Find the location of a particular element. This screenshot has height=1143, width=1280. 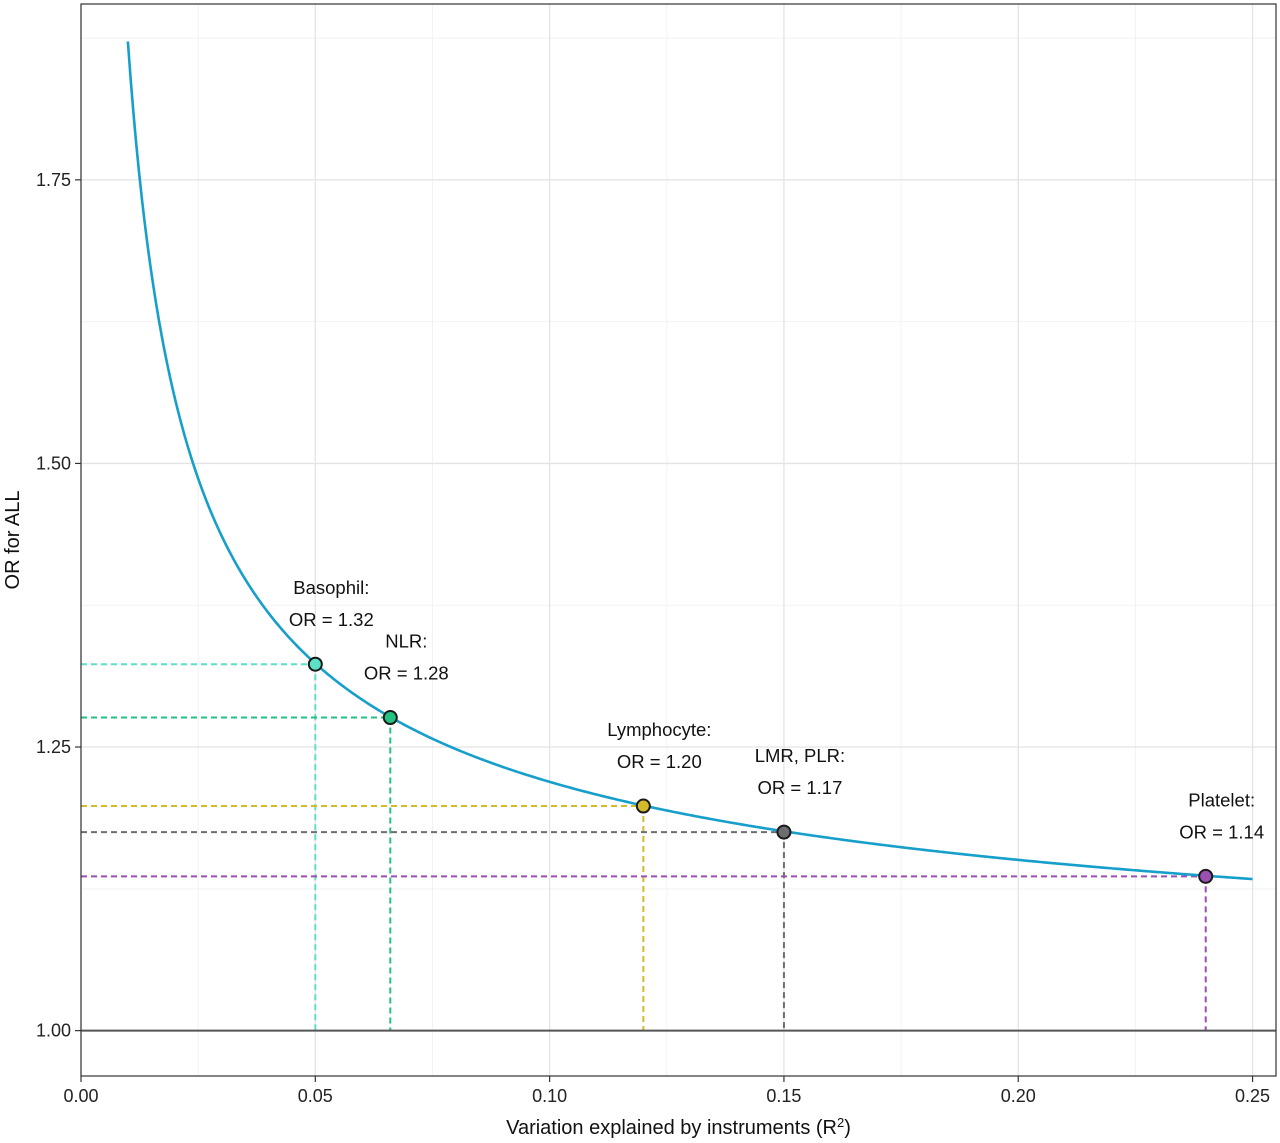

data-points is located at coordinates (760, 770).